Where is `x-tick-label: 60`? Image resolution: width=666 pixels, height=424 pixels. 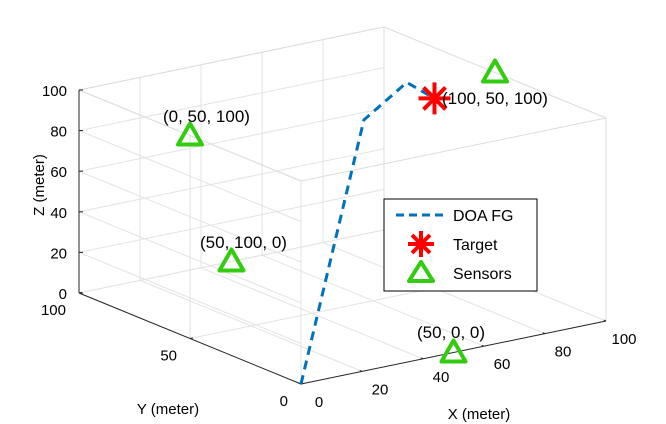 x-tick-label: 60 is located at coordinates (502, 364).